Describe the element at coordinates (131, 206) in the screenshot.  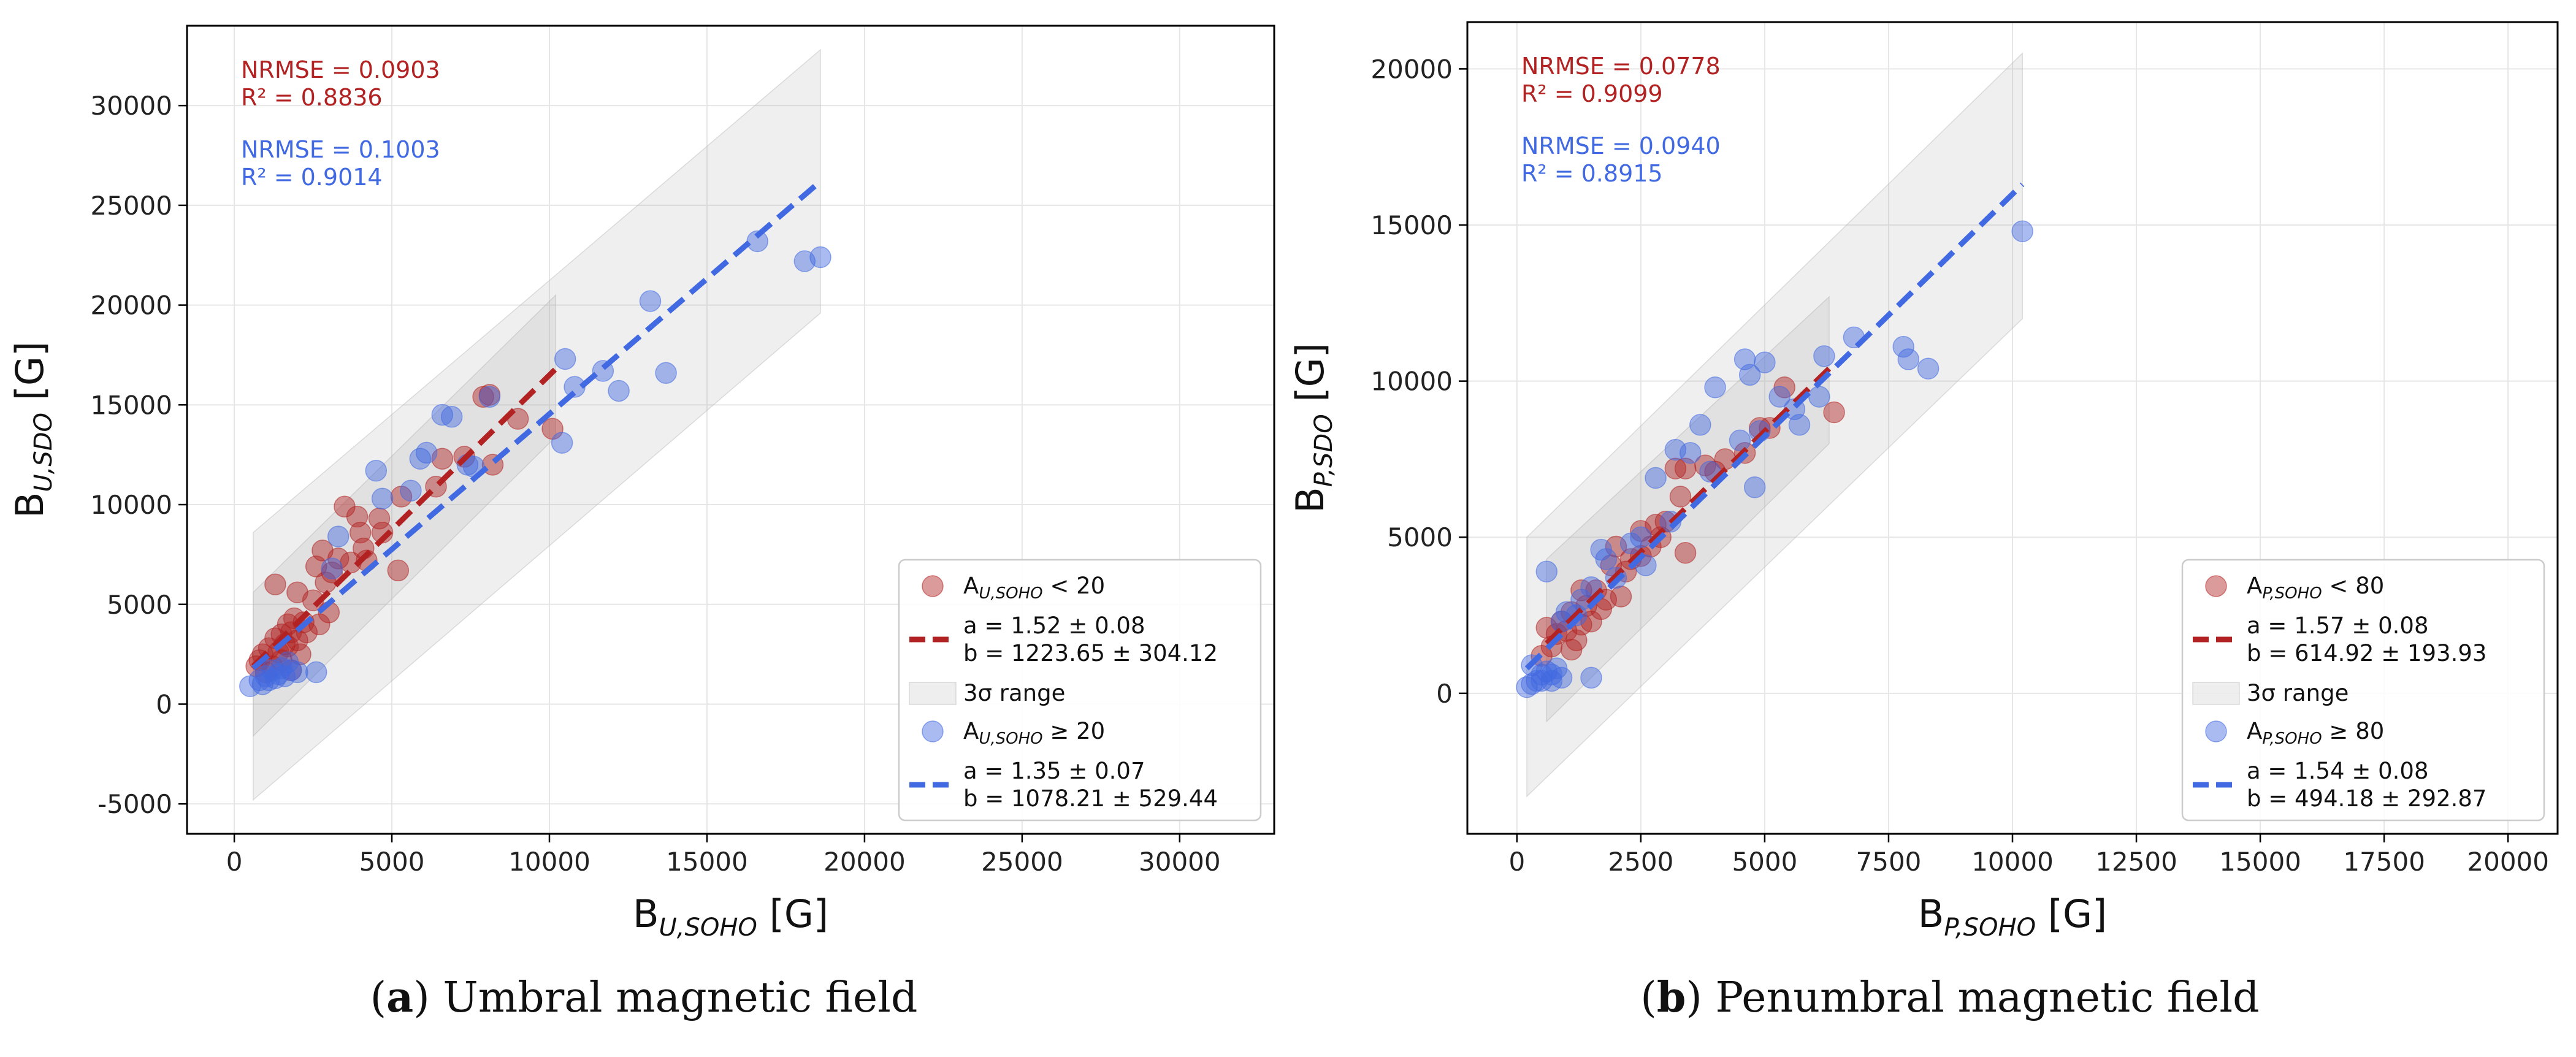
I see `y-tick-label: 25000` at that location.